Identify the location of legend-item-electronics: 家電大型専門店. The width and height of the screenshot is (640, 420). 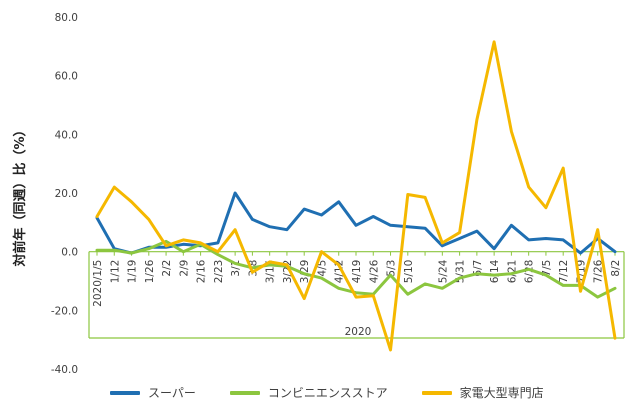
(482, 392).